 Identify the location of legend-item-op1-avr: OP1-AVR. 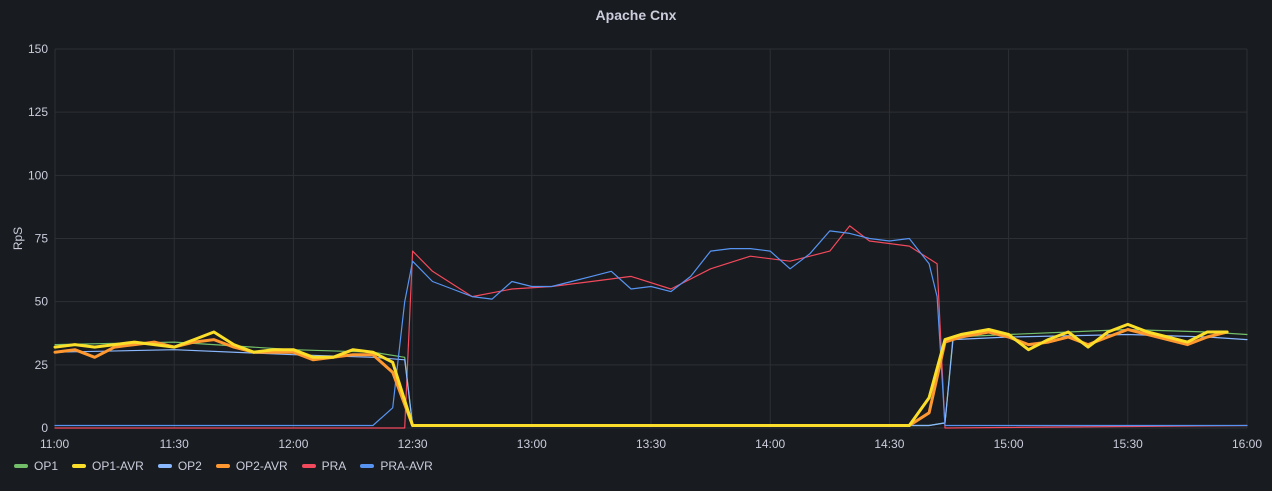
(108, 466).